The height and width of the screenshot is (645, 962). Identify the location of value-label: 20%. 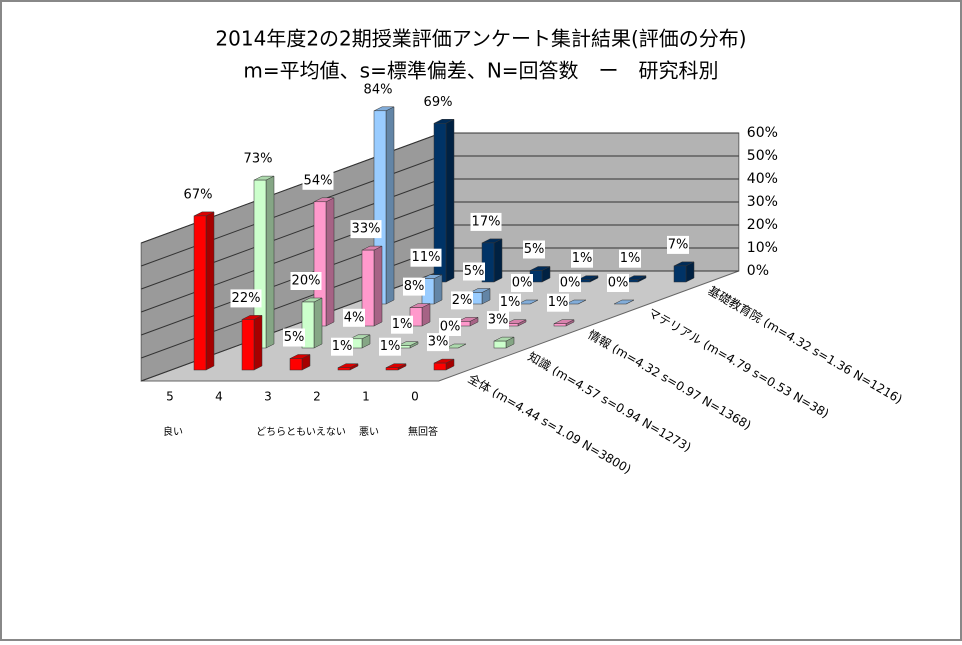
(306, 281).